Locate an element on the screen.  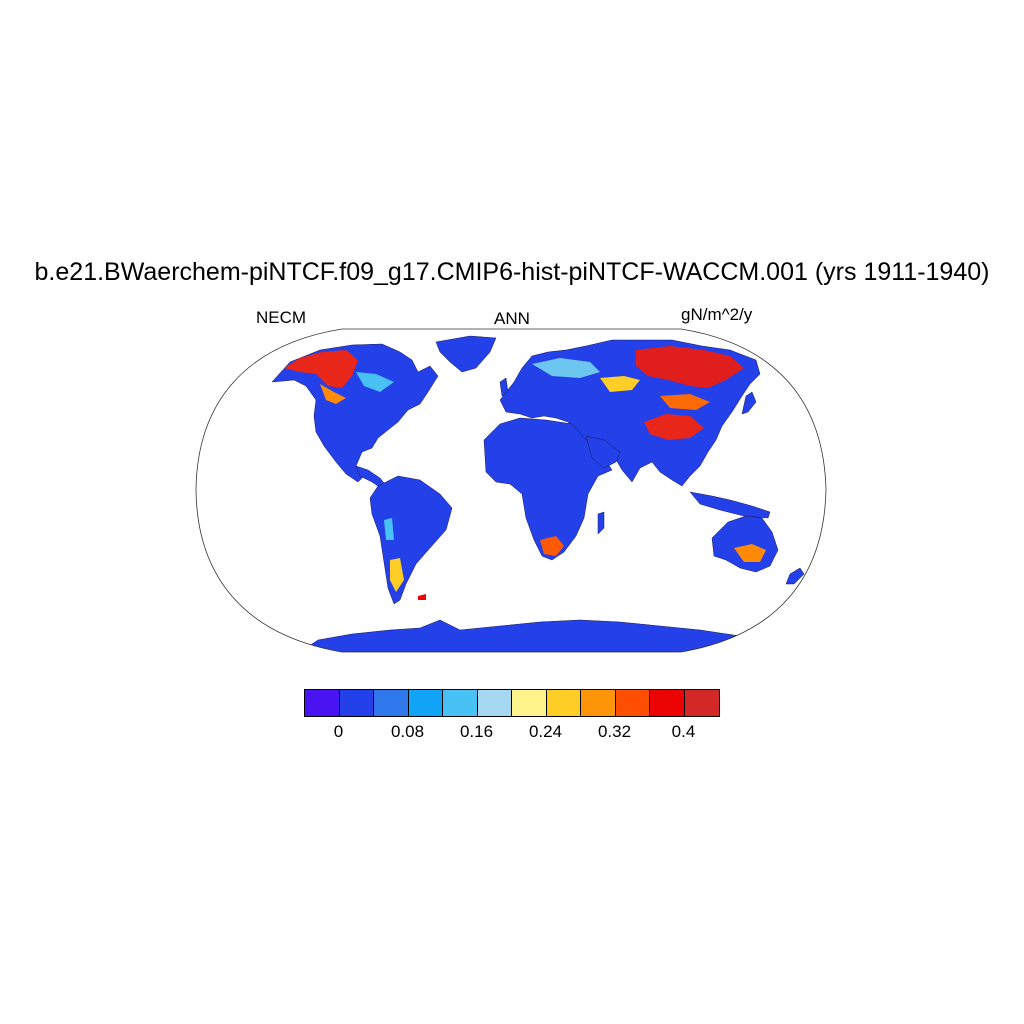
land-new-zealand is located at coordinates (795, 576).